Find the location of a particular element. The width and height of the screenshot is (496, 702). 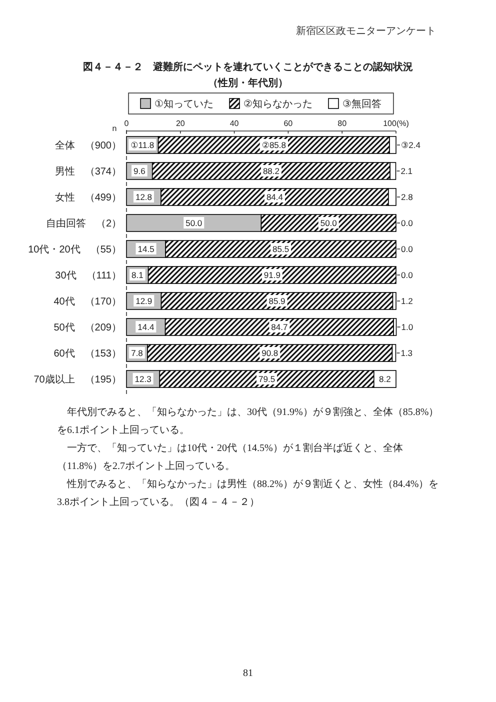

chart-subtitle: （性別・年代別） is located at coordinates (248, 83).